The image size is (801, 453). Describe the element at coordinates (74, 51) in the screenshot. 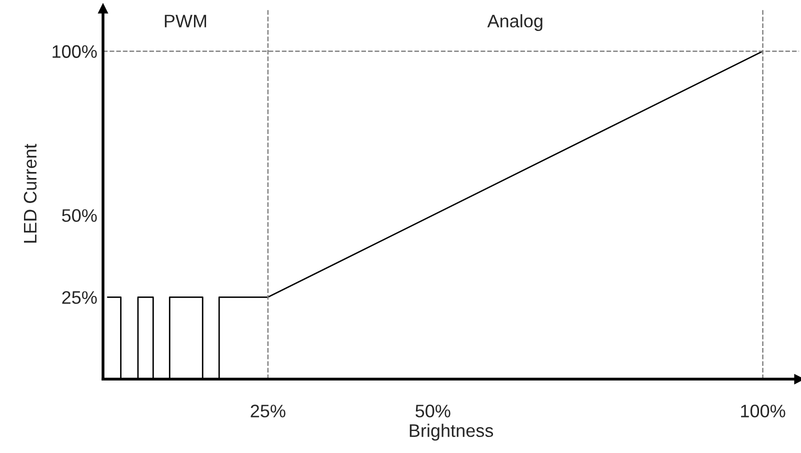

I see `y-tick-label: 100%` at that location.